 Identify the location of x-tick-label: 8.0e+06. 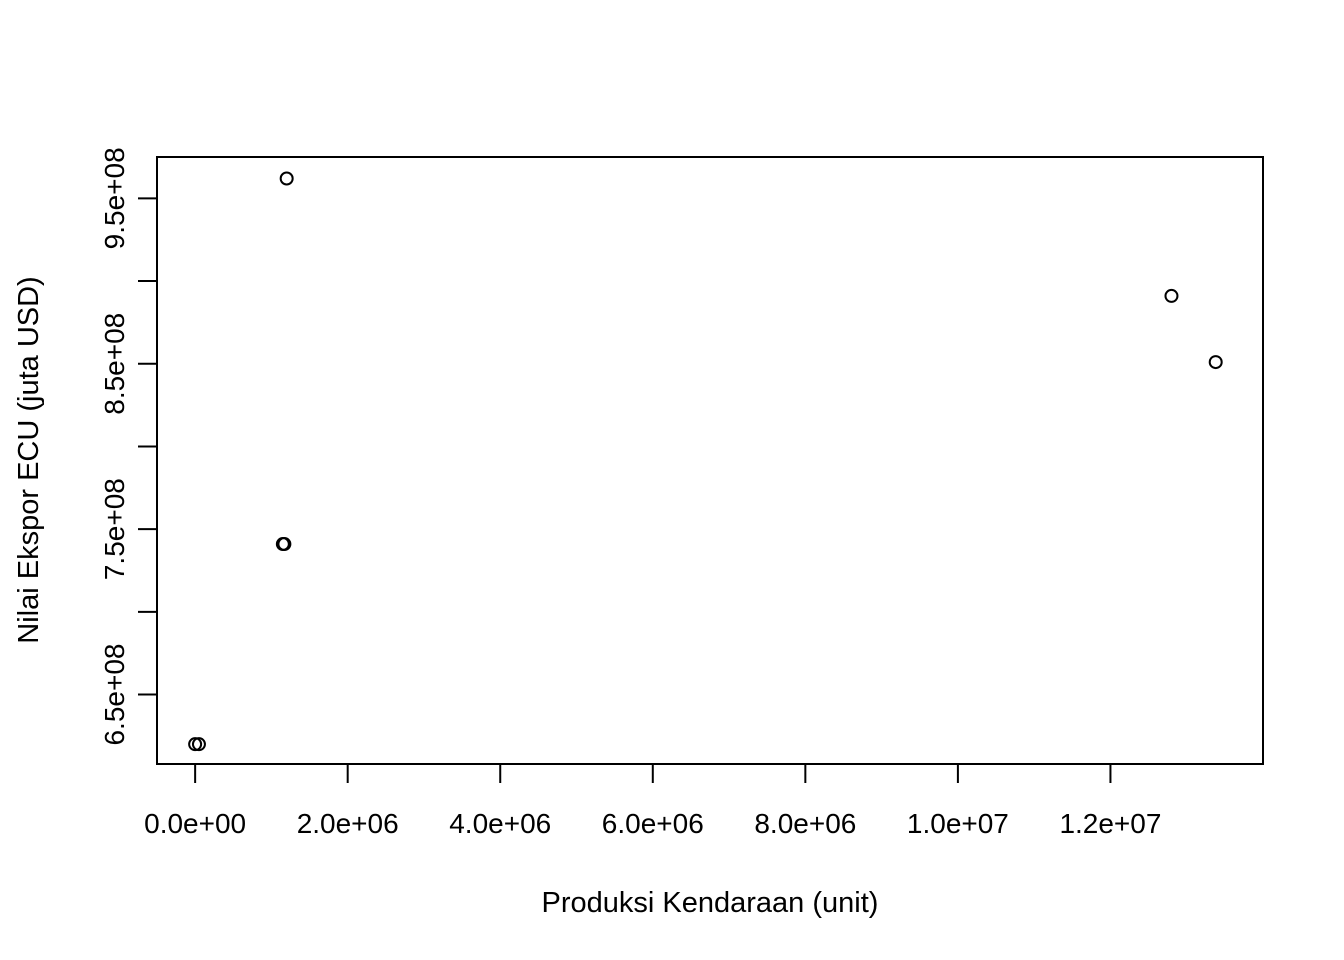
(805, 823).